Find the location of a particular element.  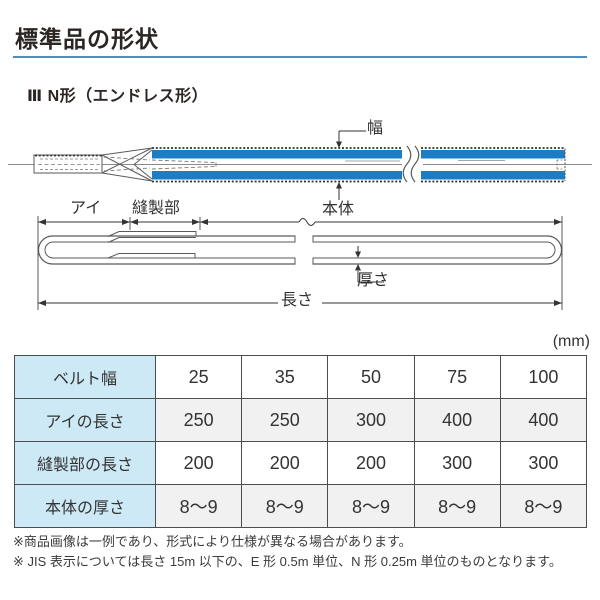

table-row: 縫製部の長さ 200 200 200 300 300 is located at coordinates (301, 463).